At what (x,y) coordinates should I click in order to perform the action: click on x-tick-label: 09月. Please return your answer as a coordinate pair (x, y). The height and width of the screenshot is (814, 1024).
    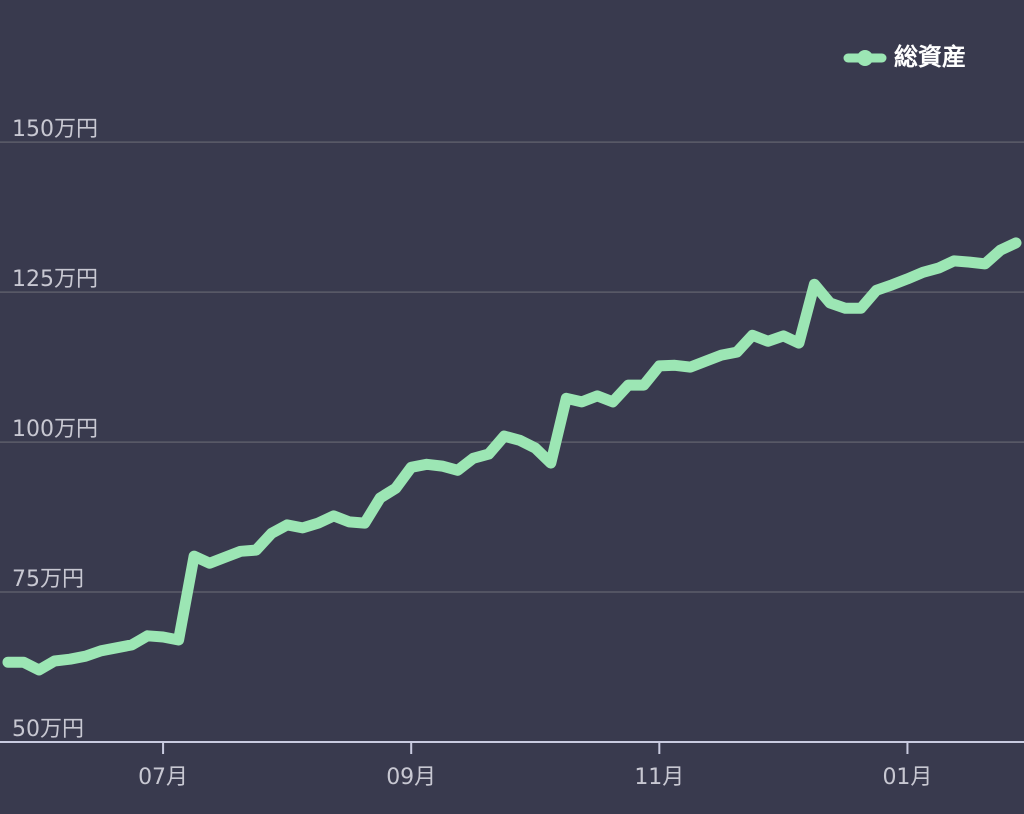
    Looking at the image, I should click on (411, 777).